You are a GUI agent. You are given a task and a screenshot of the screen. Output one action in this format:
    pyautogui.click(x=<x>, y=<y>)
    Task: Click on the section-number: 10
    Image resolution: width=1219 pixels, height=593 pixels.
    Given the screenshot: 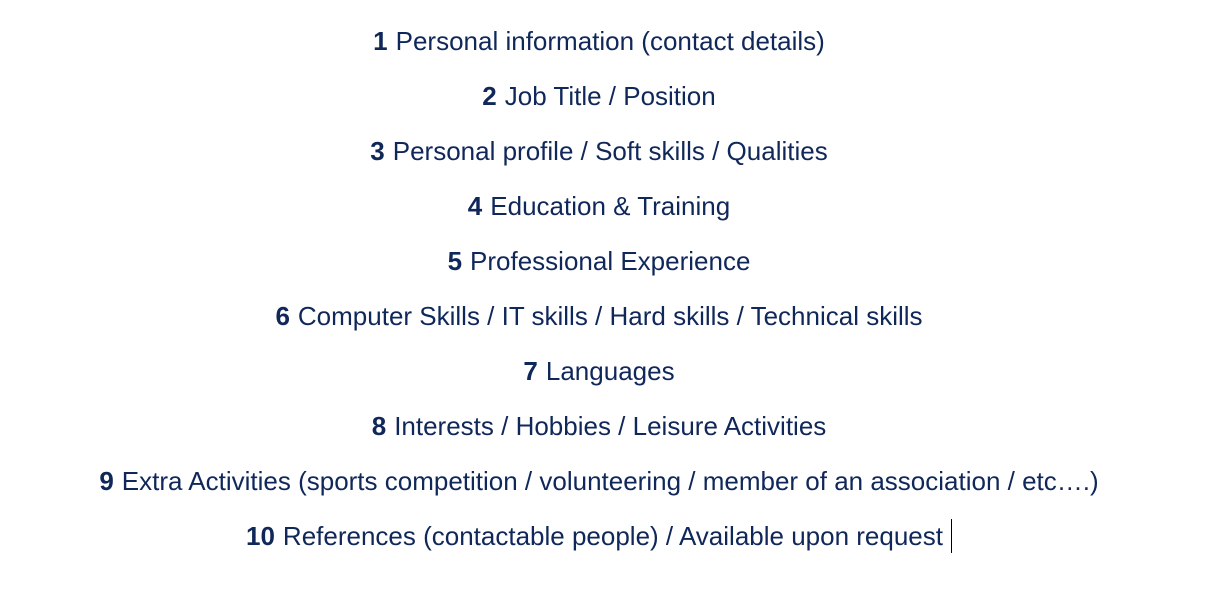 What is the action you would take?
    pyautogui.click(x=260, y=536)
    